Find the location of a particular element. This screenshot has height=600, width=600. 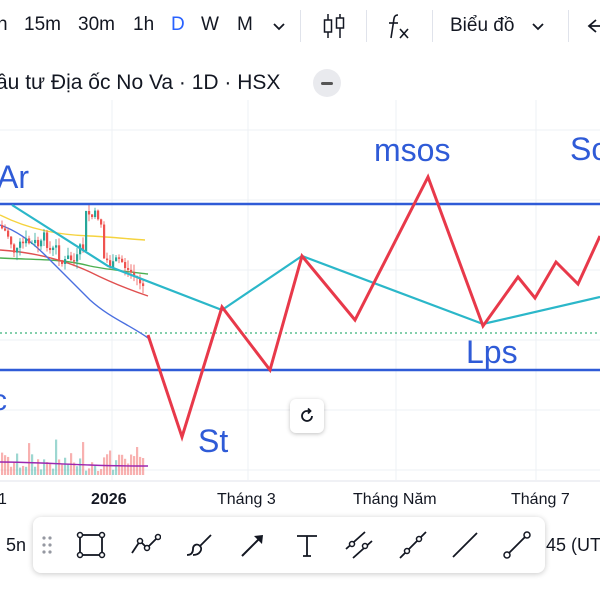

volume-moving-average is located at coordinates (74, 464).